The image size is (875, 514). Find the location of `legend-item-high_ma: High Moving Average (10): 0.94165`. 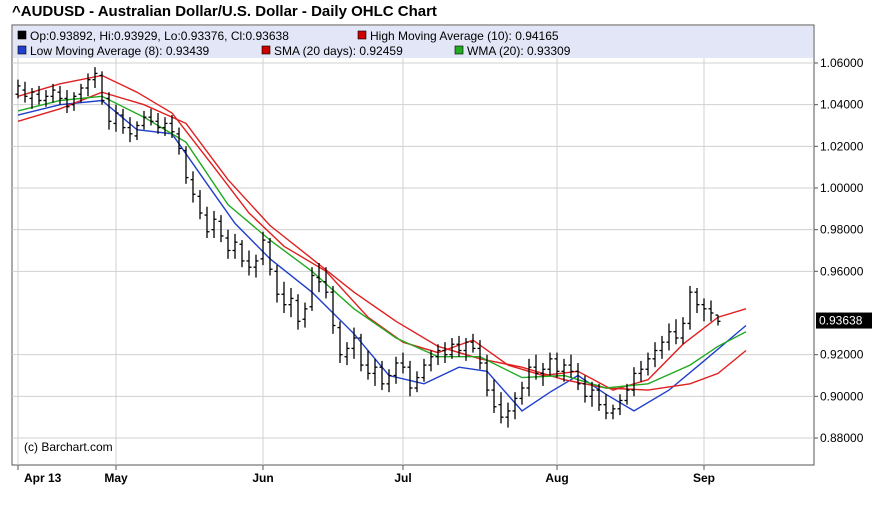

legend-item-high_ma: High Moving Average (10): 0.94165 is located at coordinates (458, 36).